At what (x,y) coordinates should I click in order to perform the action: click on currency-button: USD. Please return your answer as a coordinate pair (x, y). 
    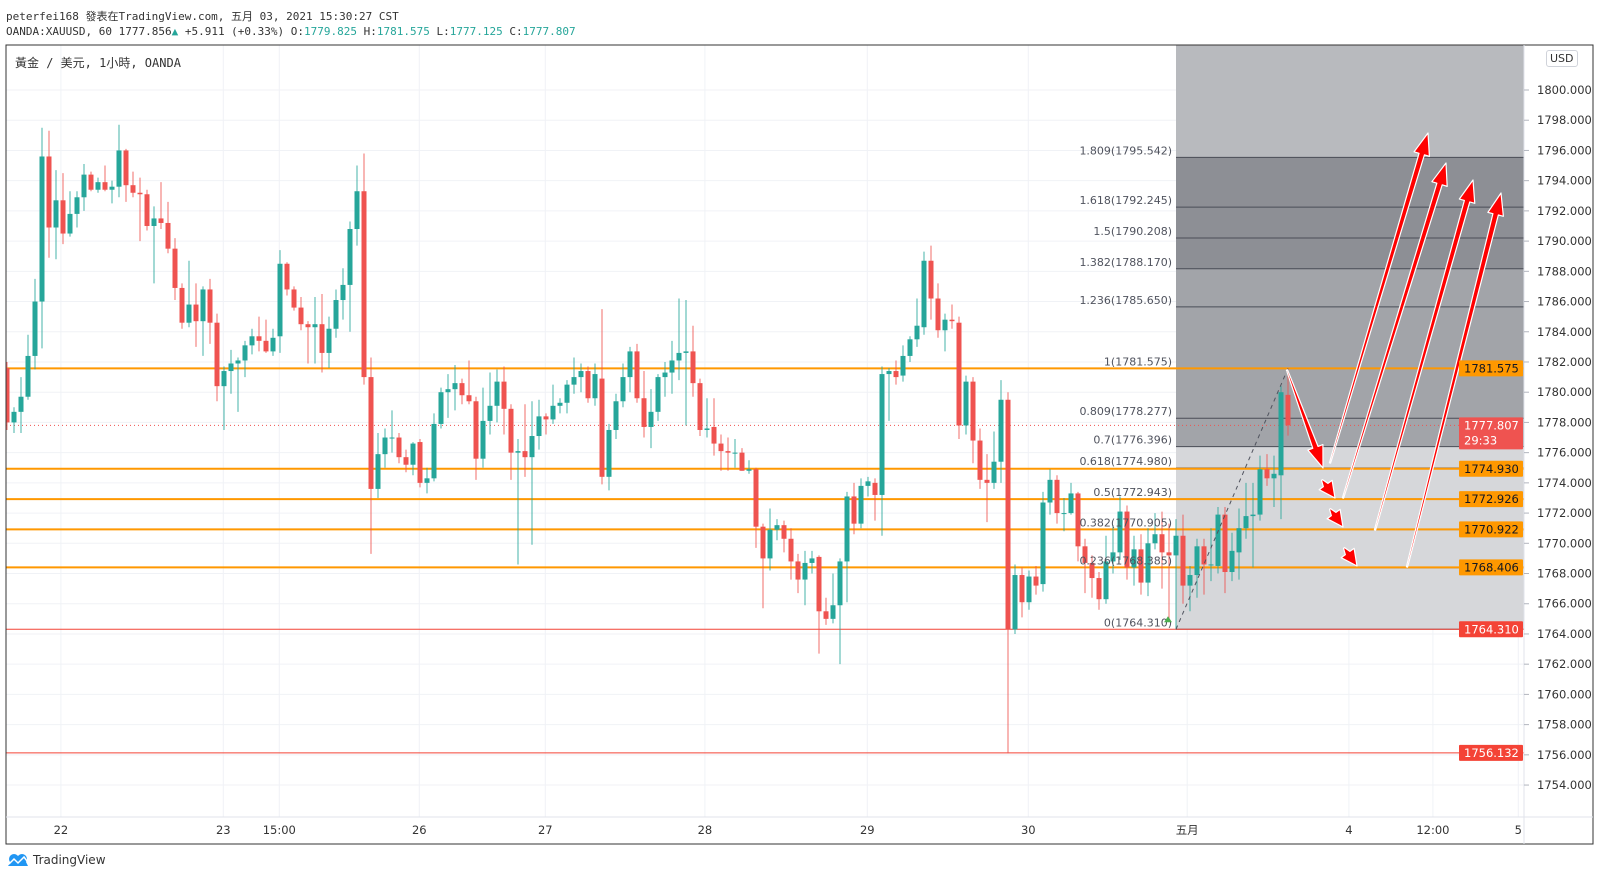
    Looking at the image, I should click on (1562, 58).